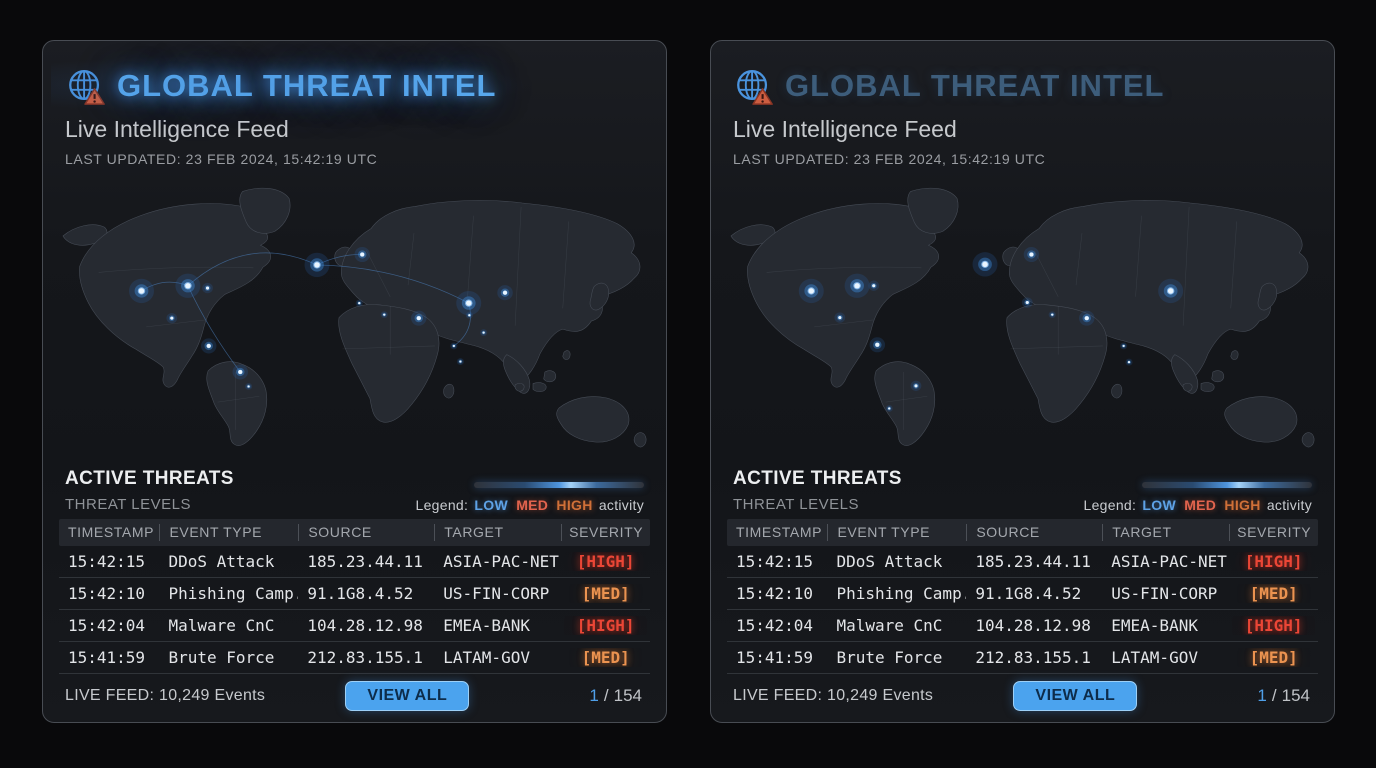 The image size is (1376, 768). What do you see at coordinates (889, 159) in the screenshot?
I see `last-updated-timestamp: LAST UPDATED: 23 FEB 2024, 15:42:19 UTC` at bounding box center [889, 159].